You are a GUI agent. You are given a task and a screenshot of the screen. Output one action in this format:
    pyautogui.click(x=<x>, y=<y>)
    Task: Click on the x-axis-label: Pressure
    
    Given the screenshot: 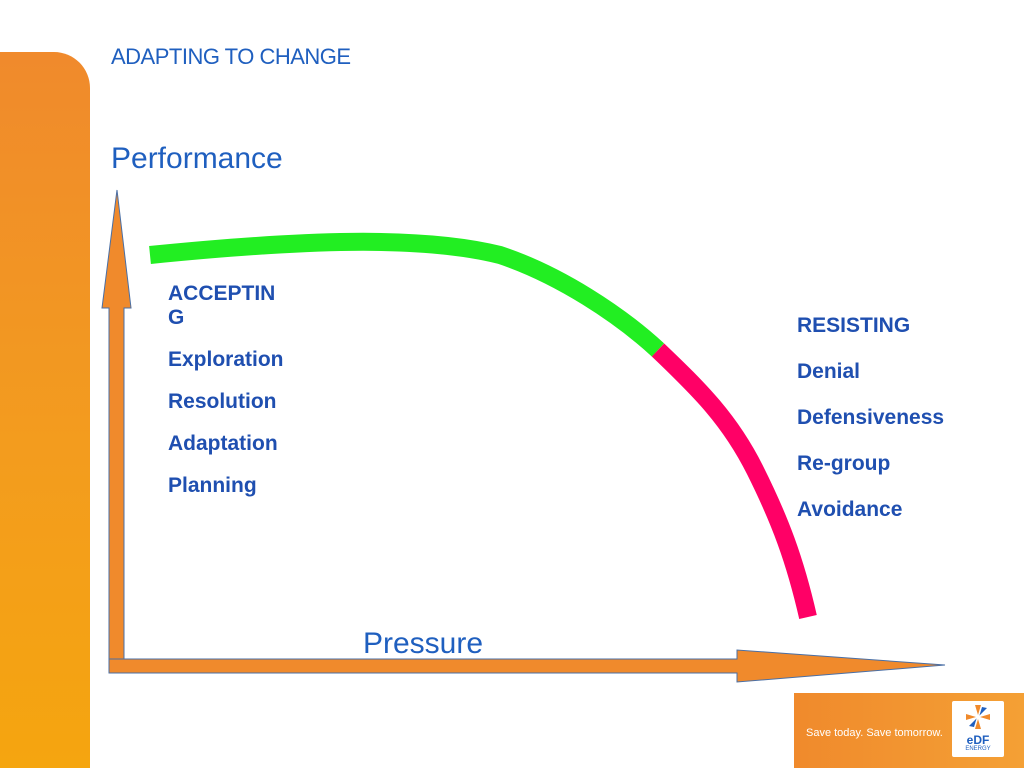 What is the action you would take?
    pyautogui.click(x=423, y=643)
    